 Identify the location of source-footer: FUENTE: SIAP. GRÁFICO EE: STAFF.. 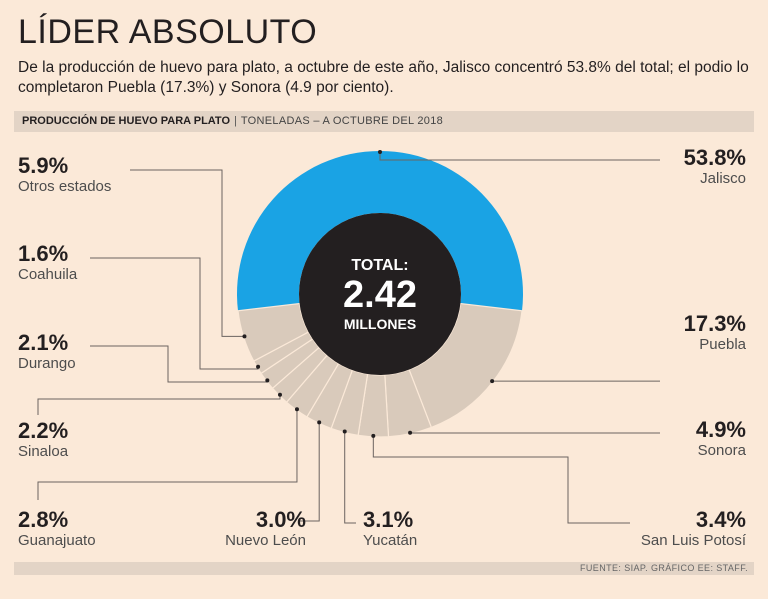
(384, 568).